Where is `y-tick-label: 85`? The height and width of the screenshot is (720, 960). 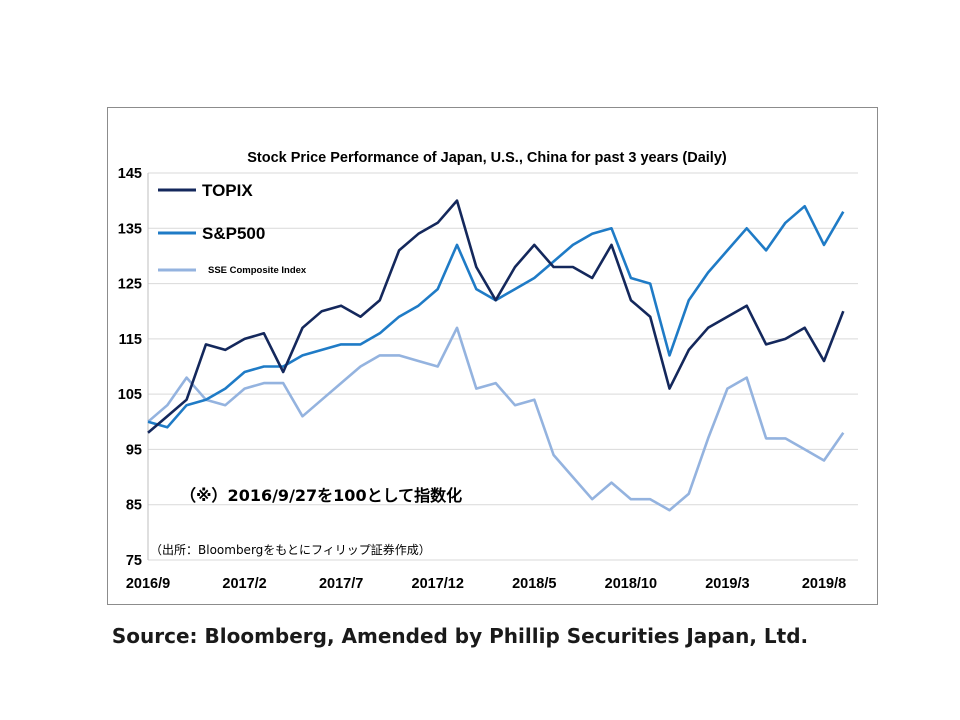 y-tick-label: 85 is located at coordinates (134, 506).